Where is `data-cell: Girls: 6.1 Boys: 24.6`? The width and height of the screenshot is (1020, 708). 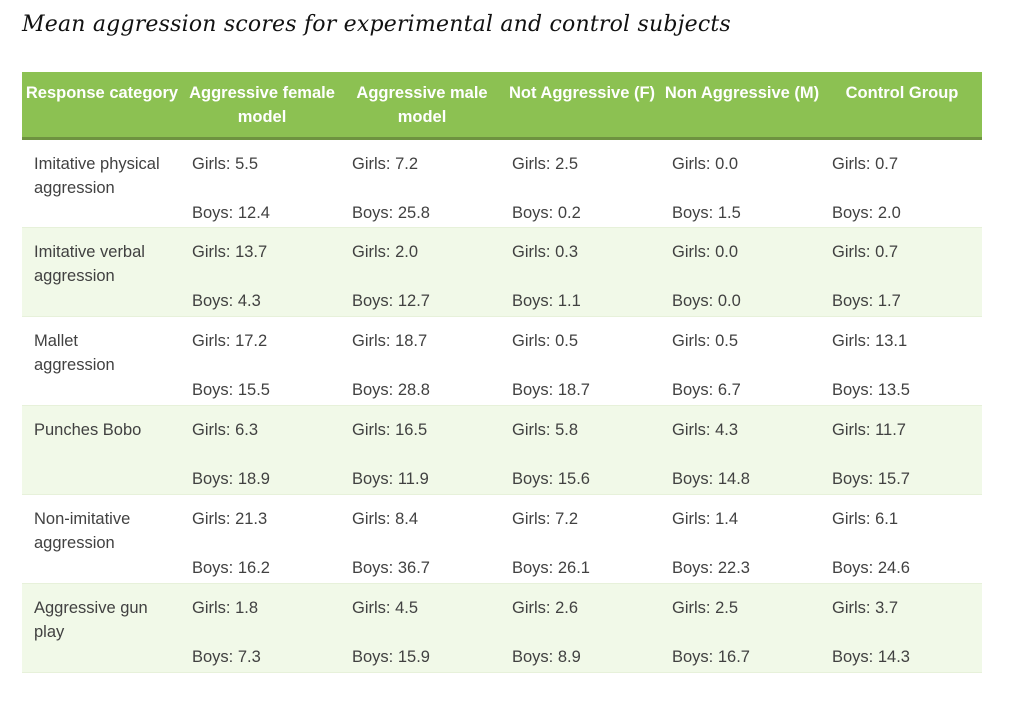 data-cell: Girls: 6.1 Boys: 24.6 is located at coordinates (902, 538).